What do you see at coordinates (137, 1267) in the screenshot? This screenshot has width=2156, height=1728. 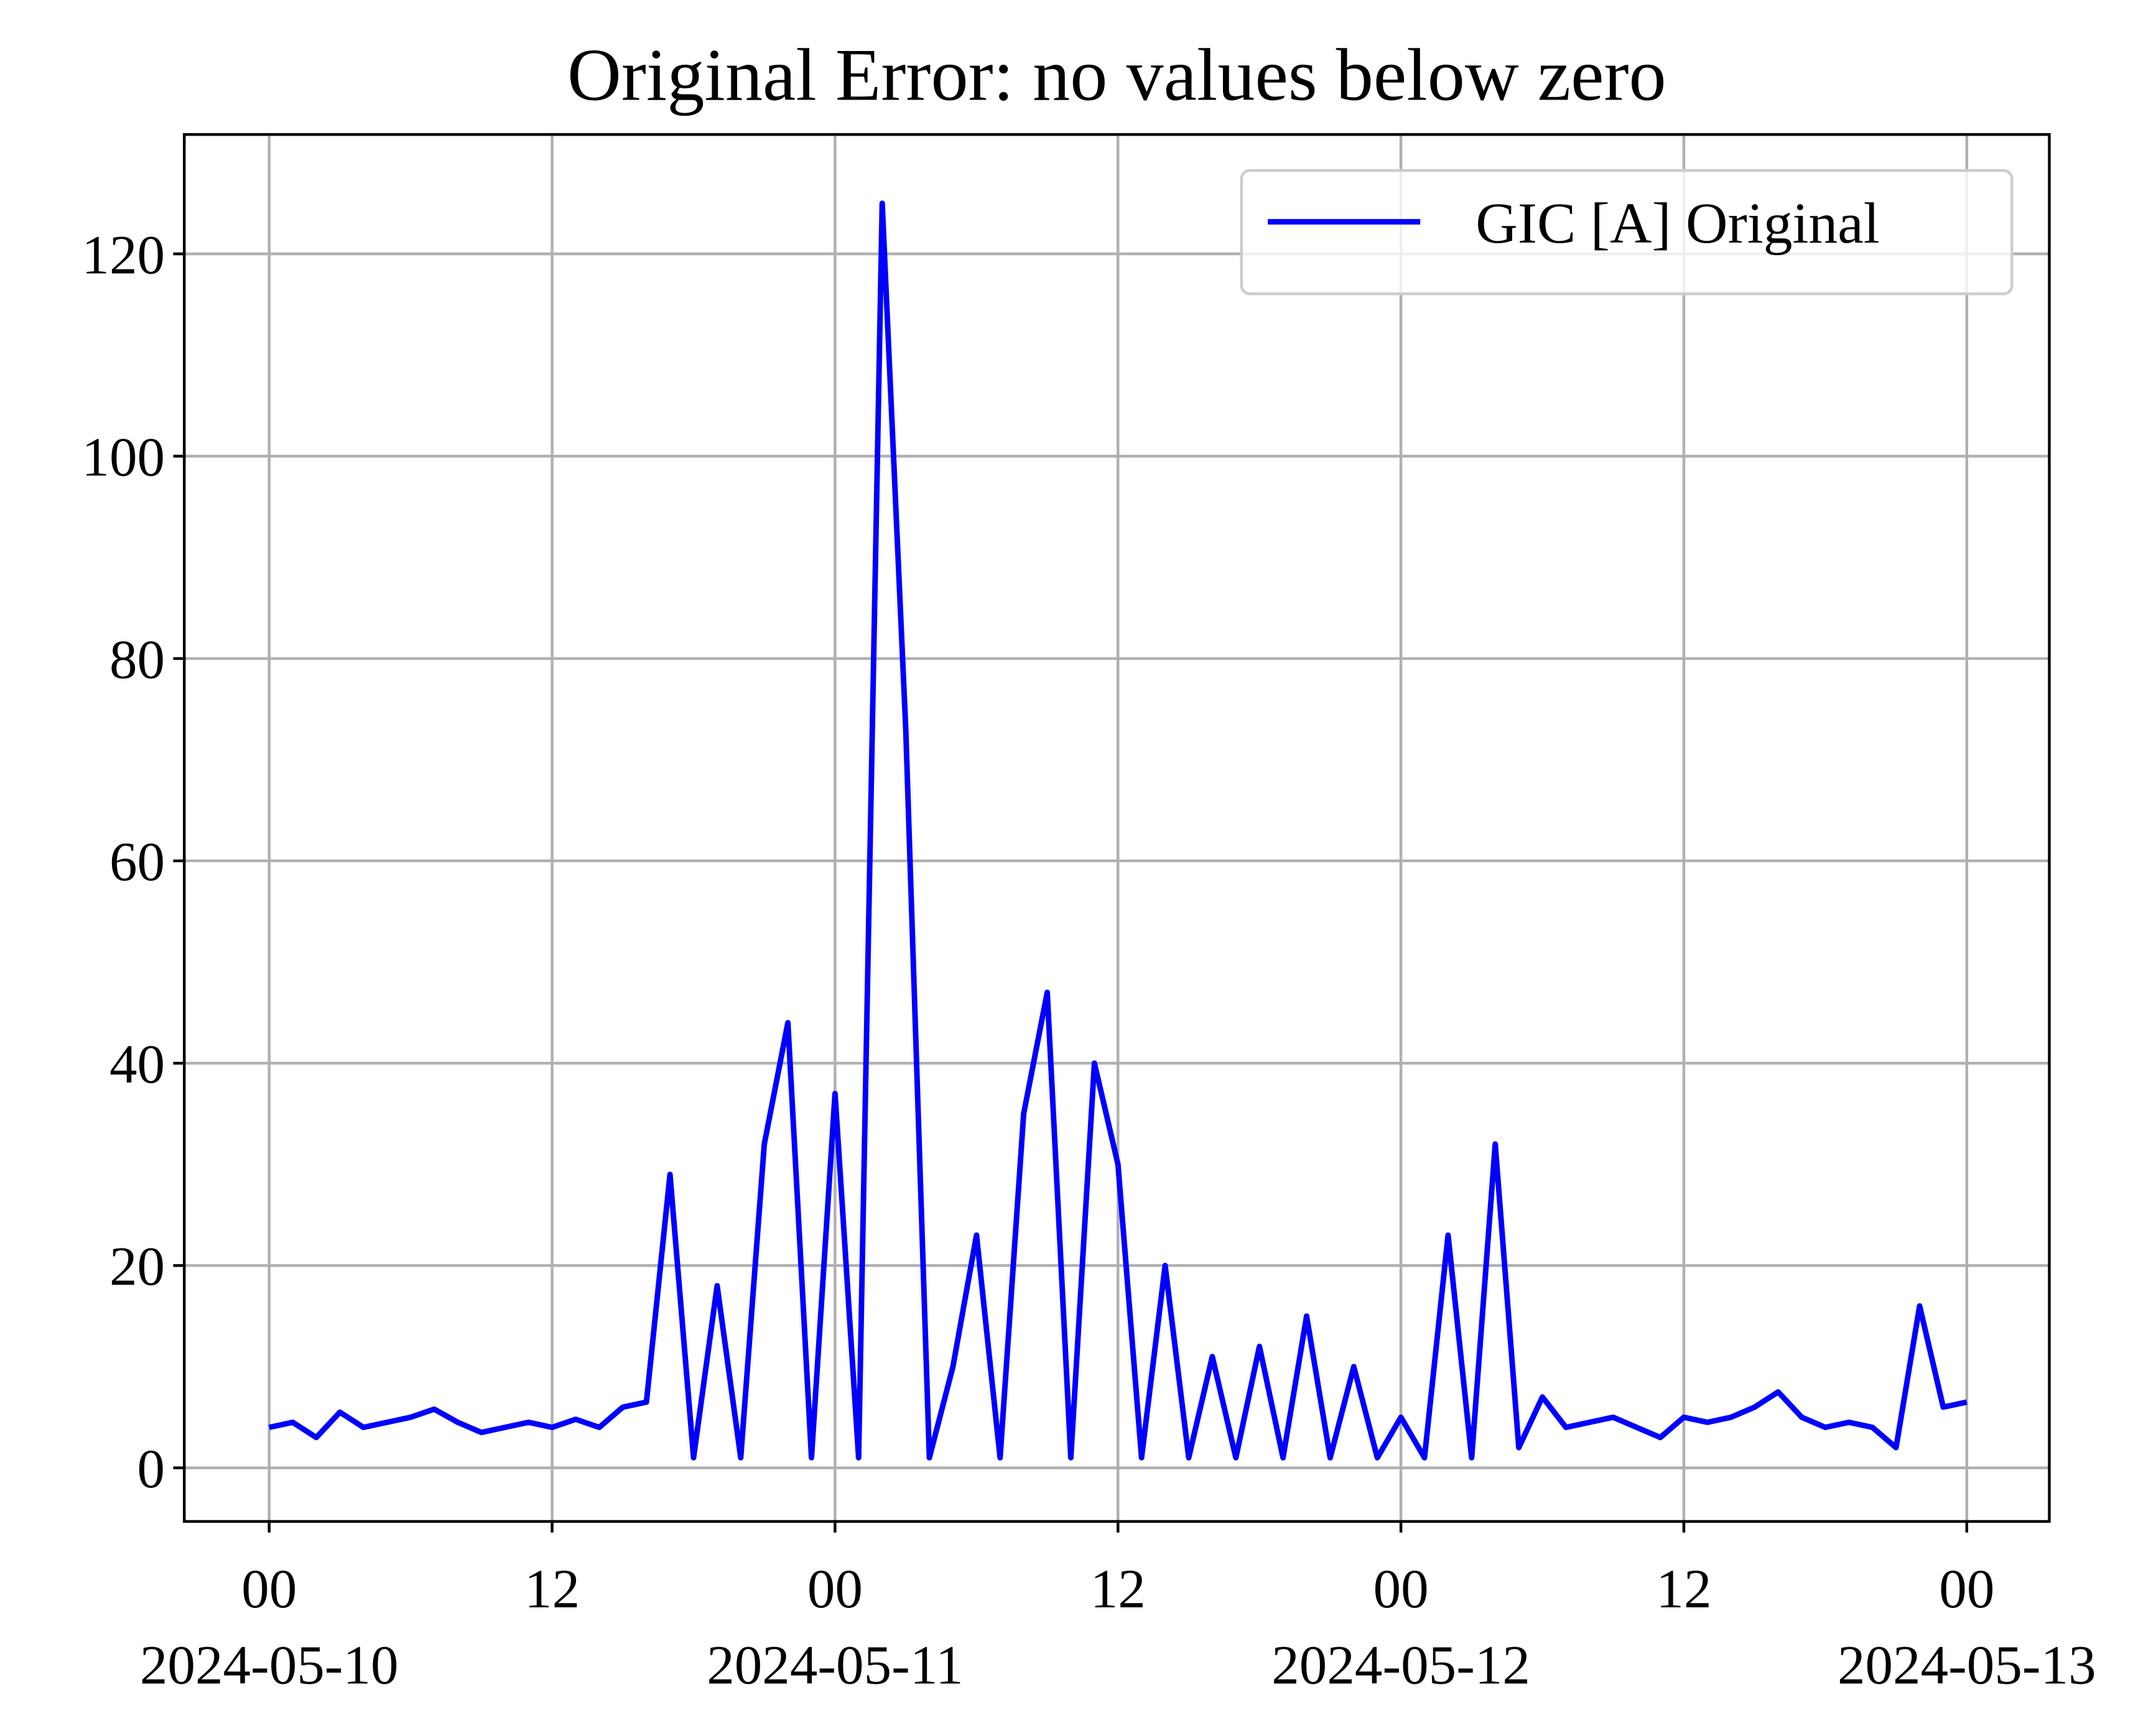 I see `y-tick-label: 20` at bounding box center [137, 1267].